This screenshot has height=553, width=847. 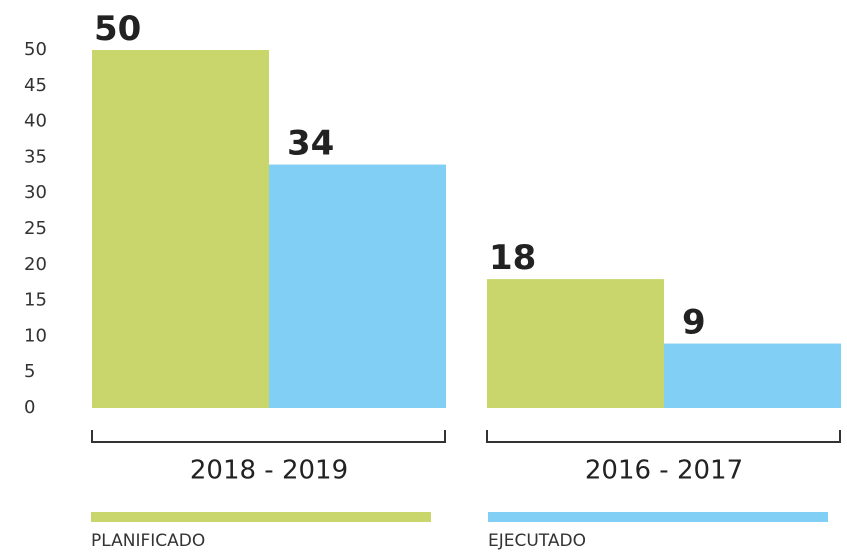 I want to click on y-tick-label: 40, so click(x=35, y=121).